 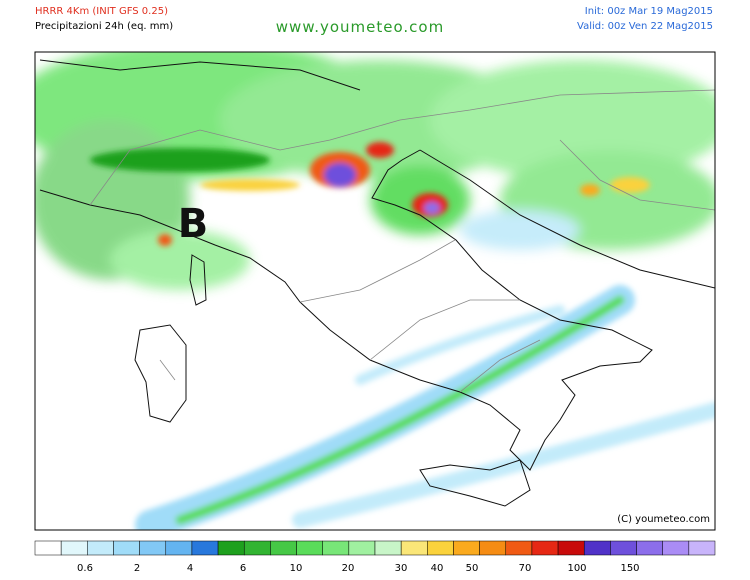 What do you see at coordinates (663, 519) in the screenshot?
I see `copyright: (C) youmeteo.com` at bounding box center [663, 519].